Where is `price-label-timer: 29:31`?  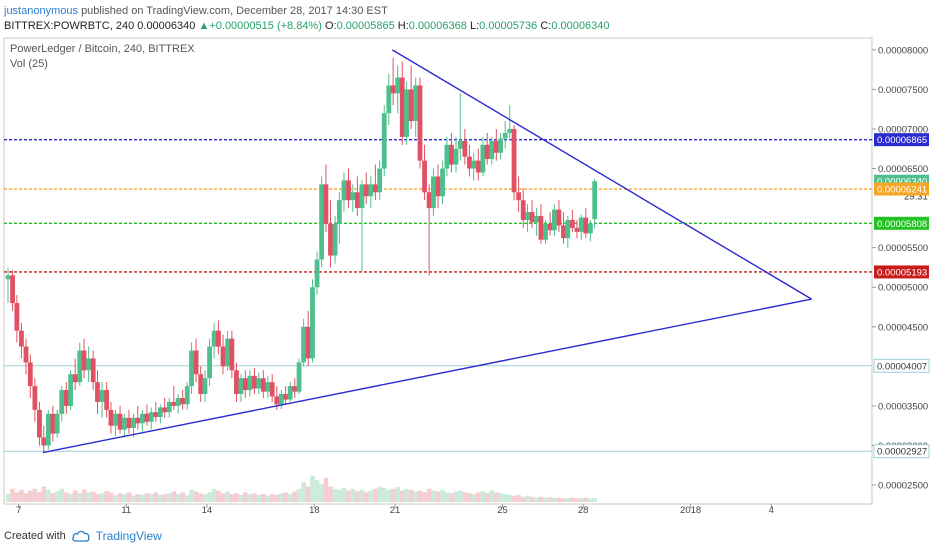
price-label-timer: 29:31 is located at coordinates (916, 197).